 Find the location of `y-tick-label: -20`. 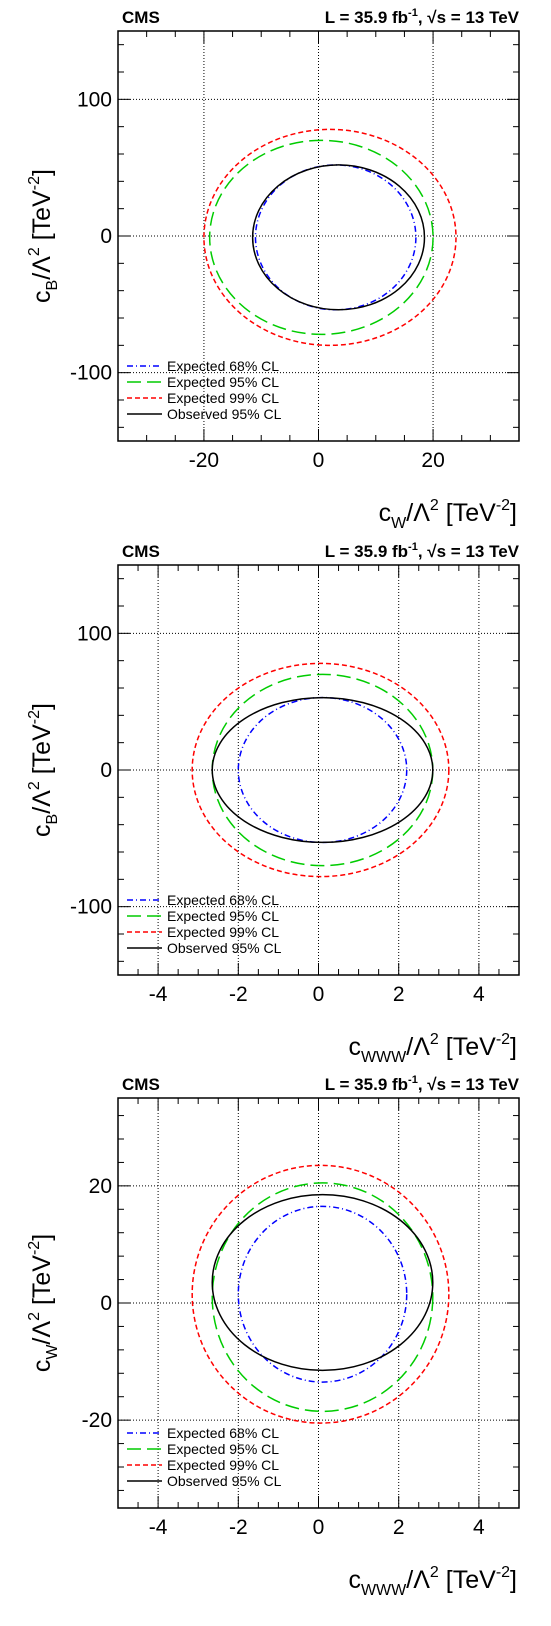

y-tick-label: -20 is located at coordinates (97, 1420).